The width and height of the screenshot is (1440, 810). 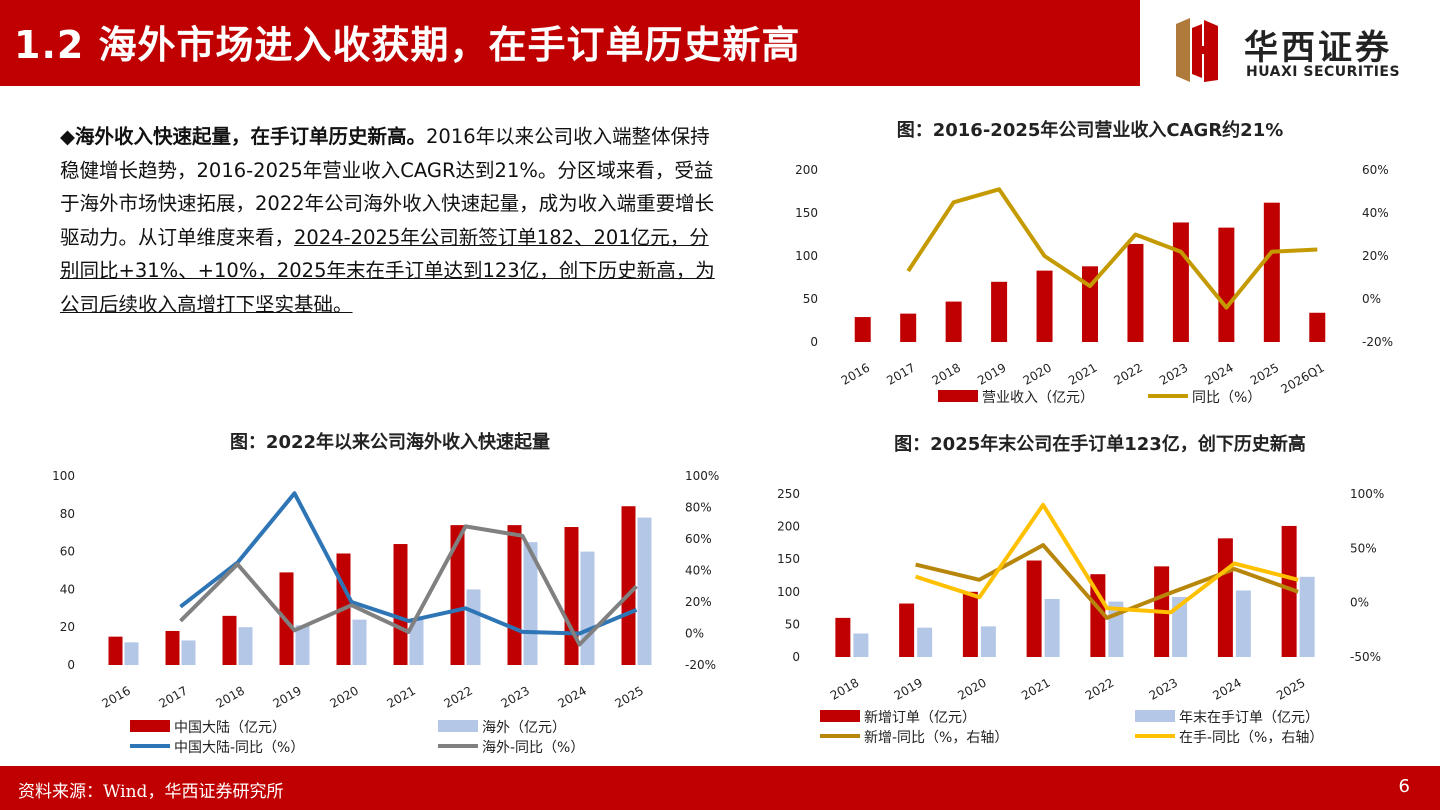 What do you see at coordinates (920, 718) in the screenshot?
I see `legend-label: 新增订单（亿元）` at bounding box center [920, 718].